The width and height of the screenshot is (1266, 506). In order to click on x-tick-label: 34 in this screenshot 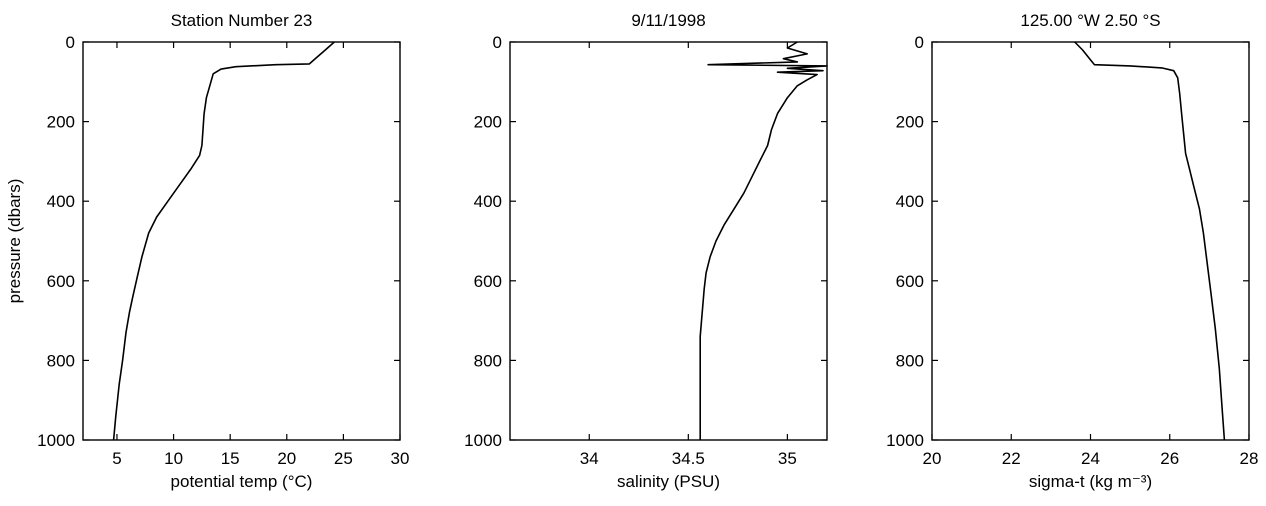, I will do `click(589, 458)`.